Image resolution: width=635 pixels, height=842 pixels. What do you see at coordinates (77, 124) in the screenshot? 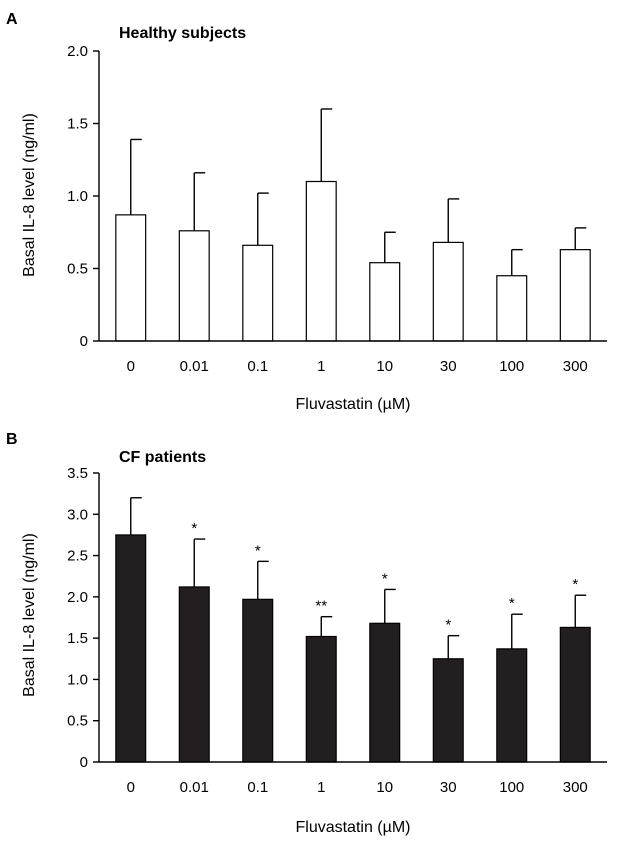
I see `panel-a-y-tick-label: 1.5` at bounding box center [77, 124].